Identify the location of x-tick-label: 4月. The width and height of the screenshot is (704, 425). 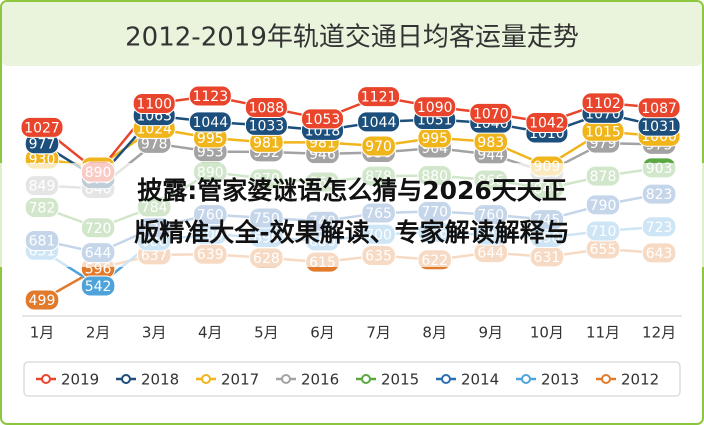
(210, 333).